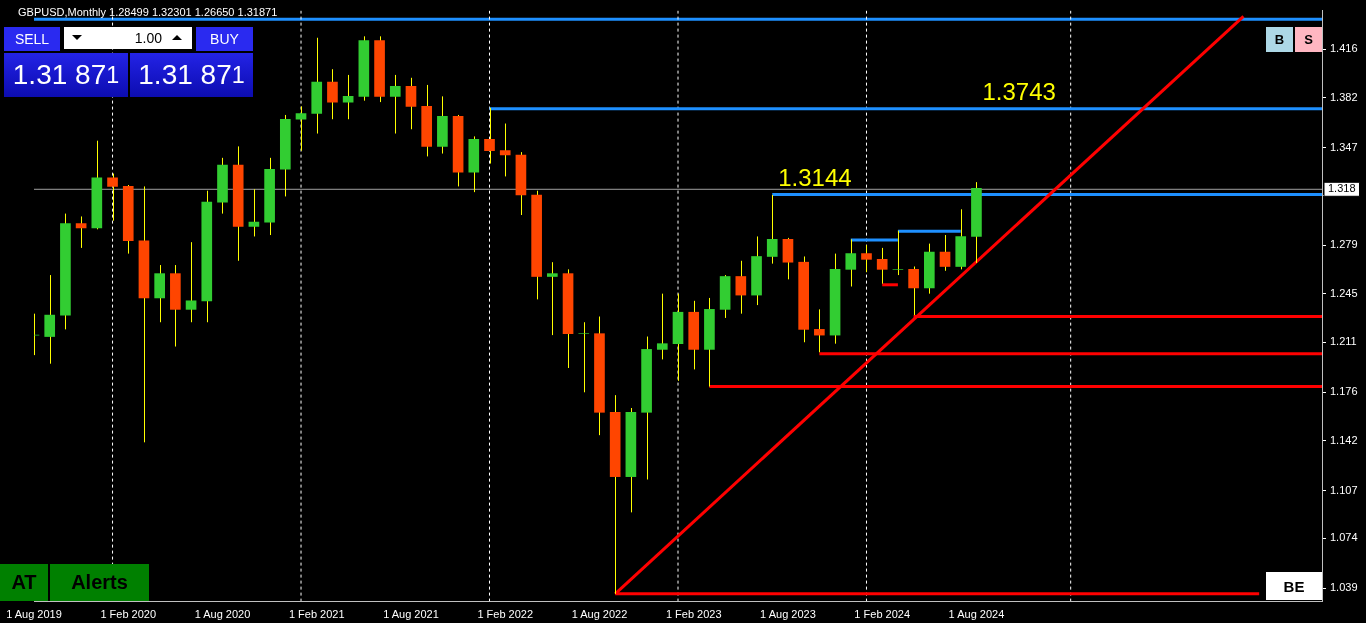 The width and height of the screenshot is (1366, 623). Describe the element at coordinates (24, 582) in the screenshot. I see `at-button: AT` at that location.